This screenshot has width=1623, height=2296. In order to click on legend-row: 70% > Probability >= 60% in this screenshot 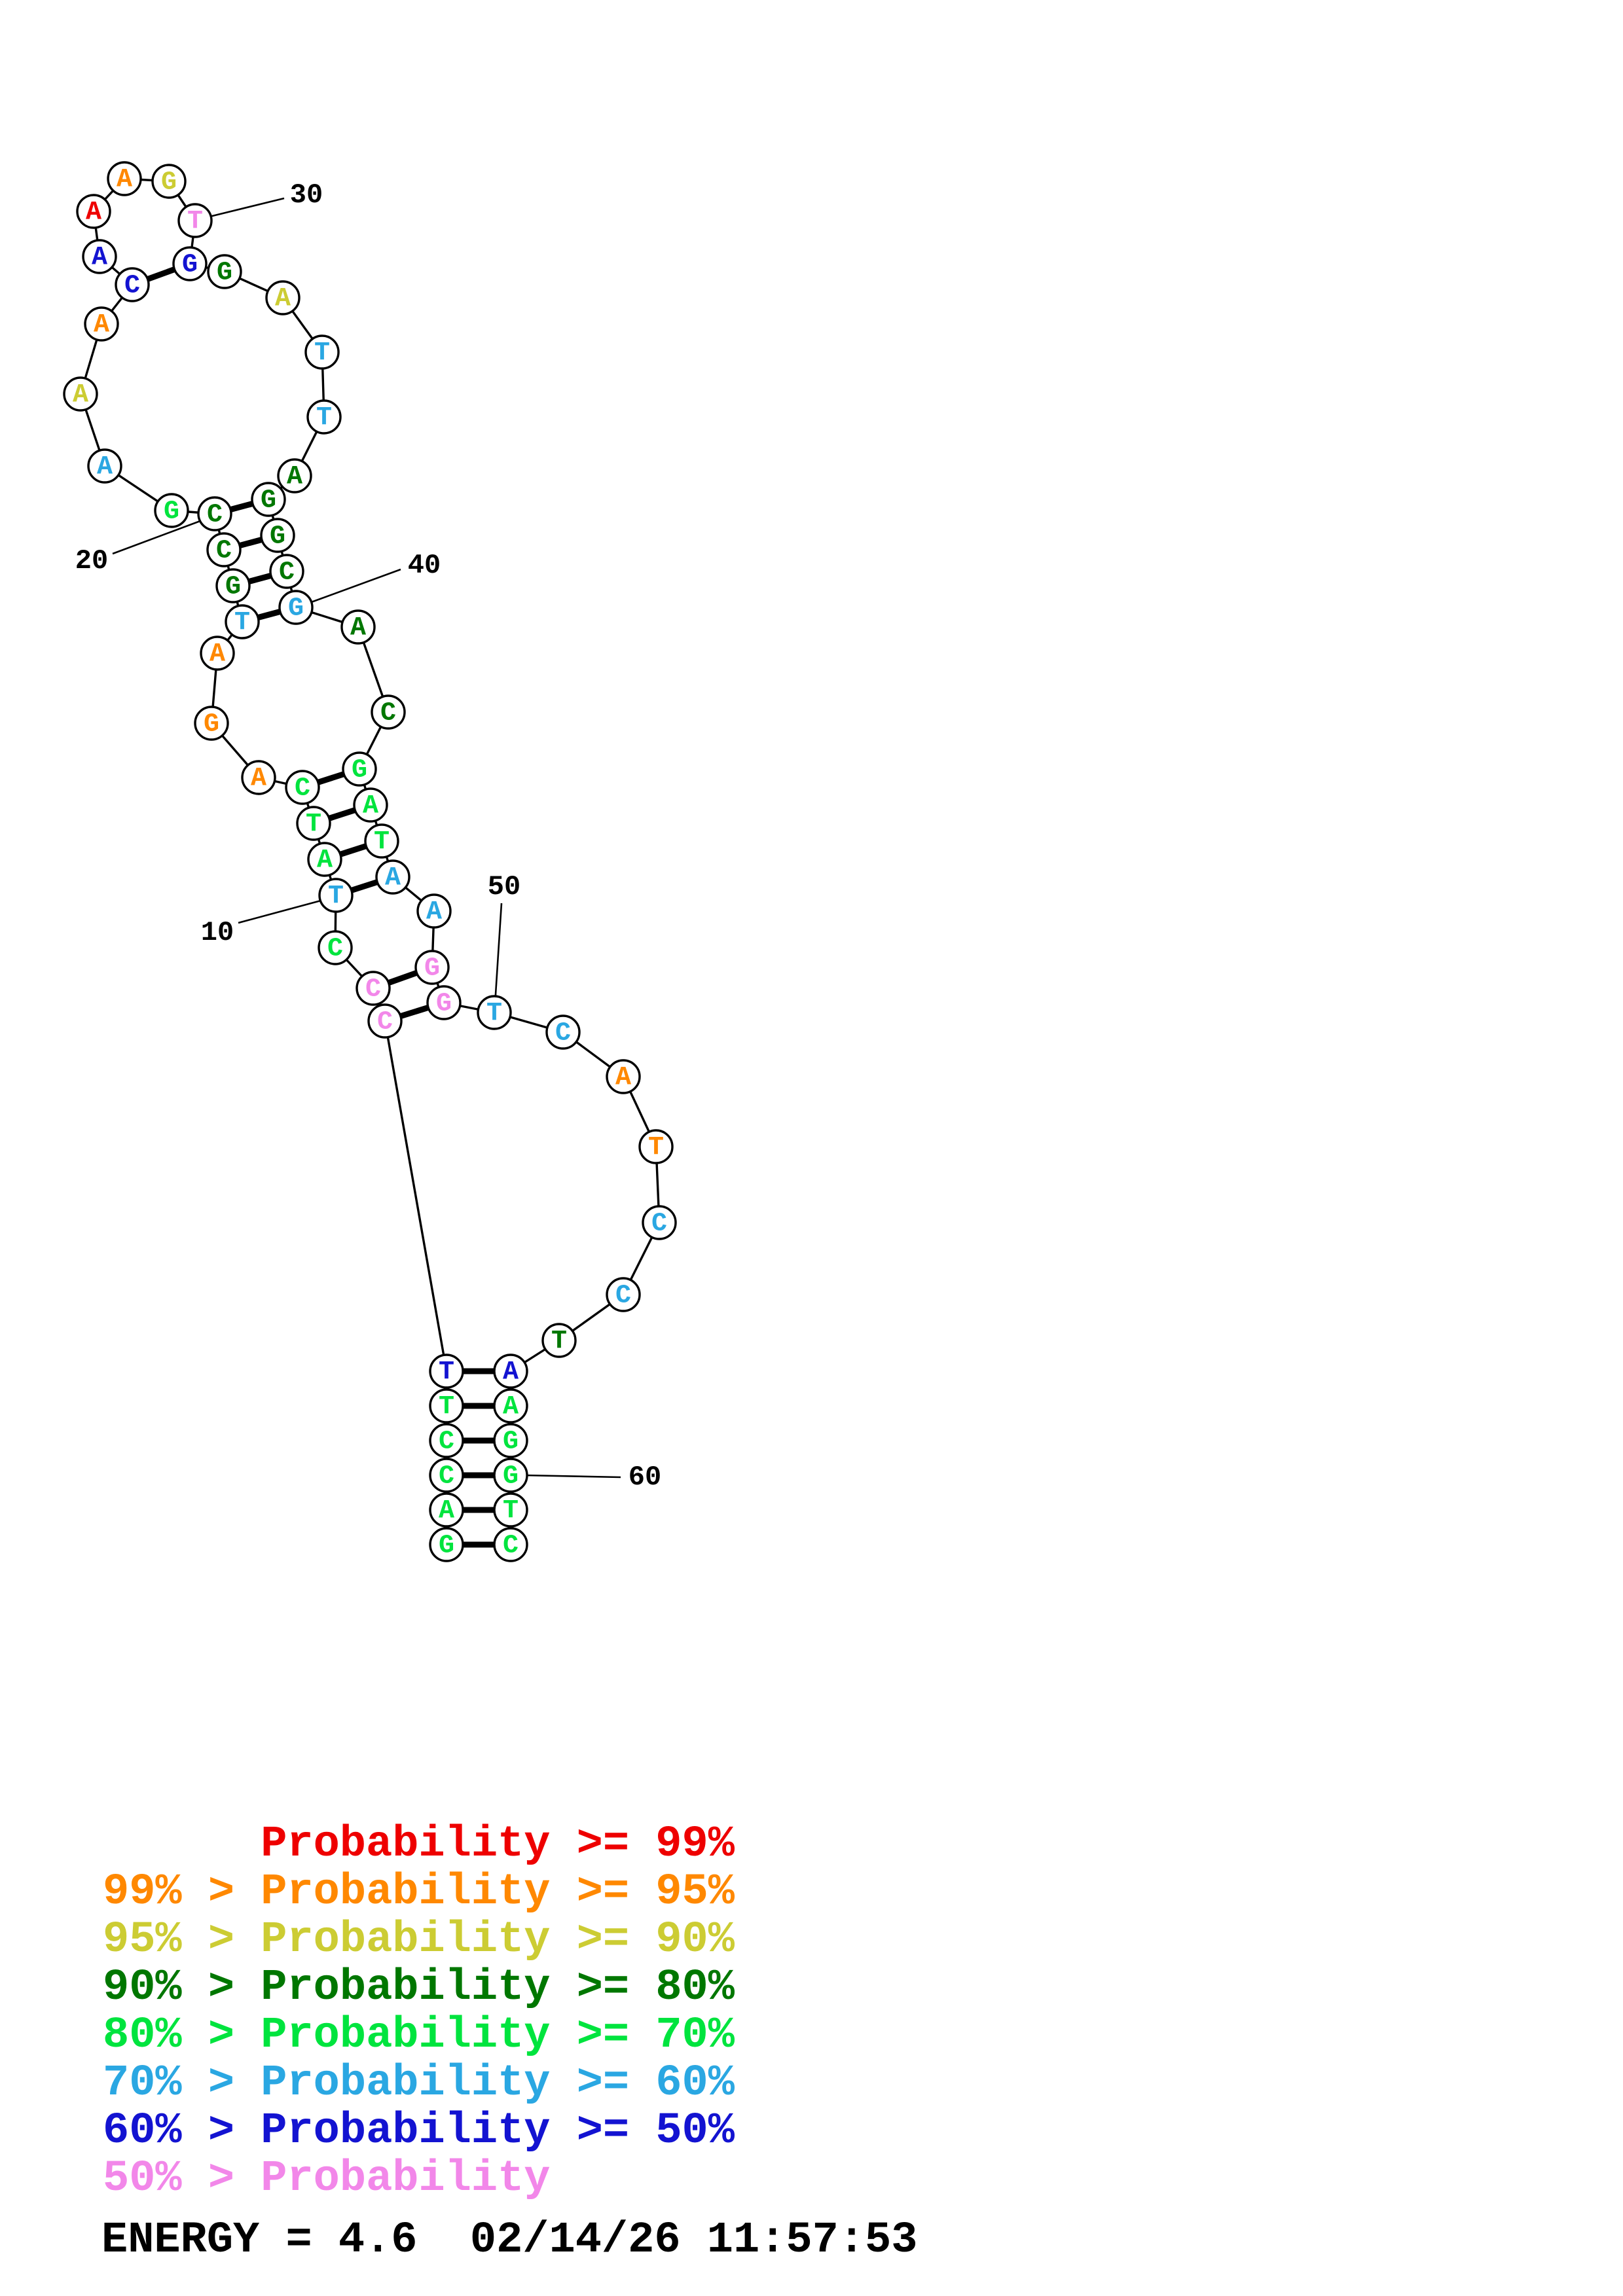, I will do `click(419, 2083)`.